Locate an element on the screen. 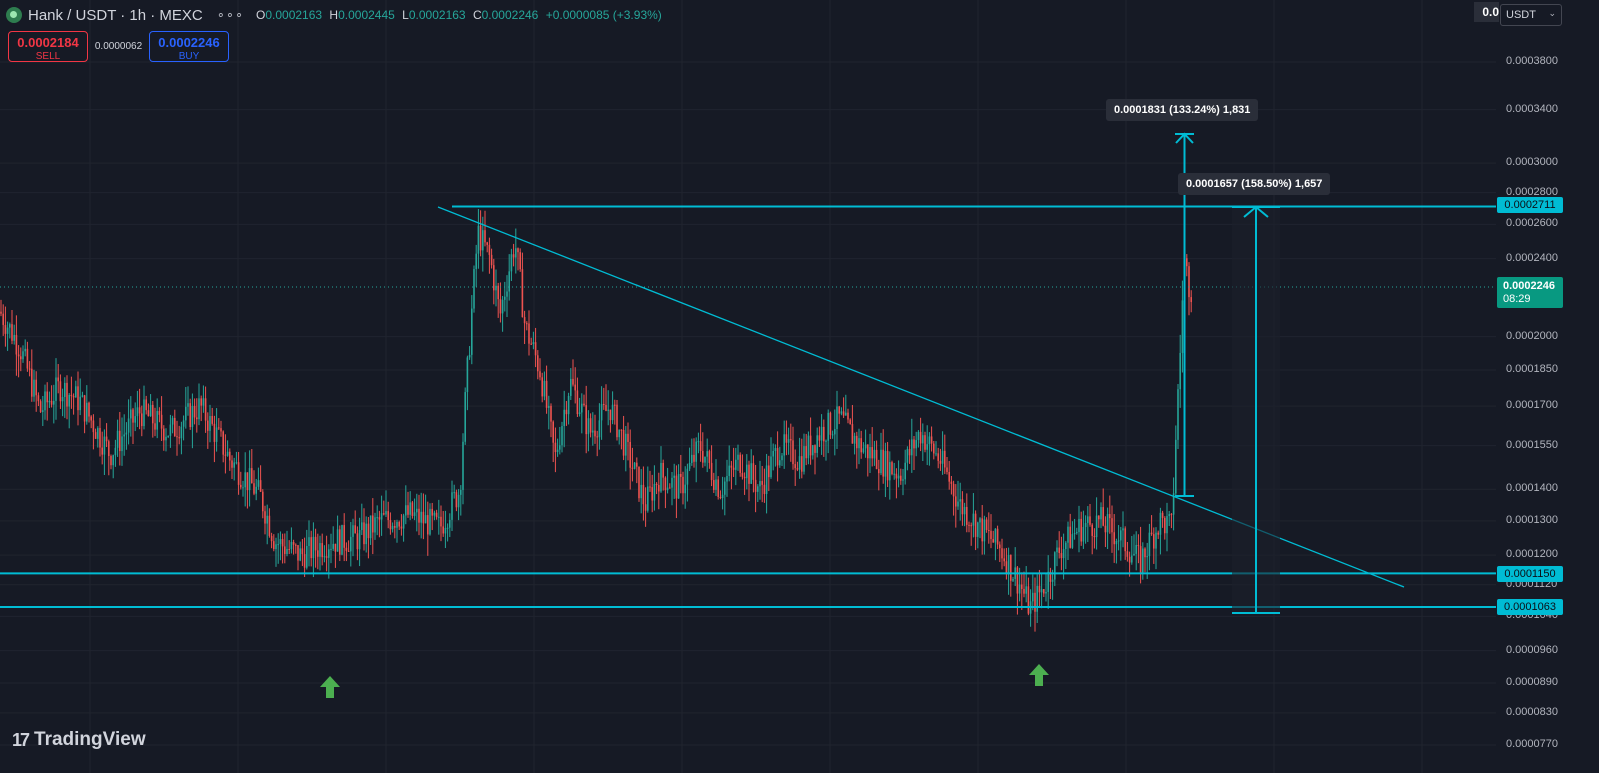  symbol-header: Hank / USDT · 1h · MEXC ∘∘∘ is located at coordinates (125, 15).